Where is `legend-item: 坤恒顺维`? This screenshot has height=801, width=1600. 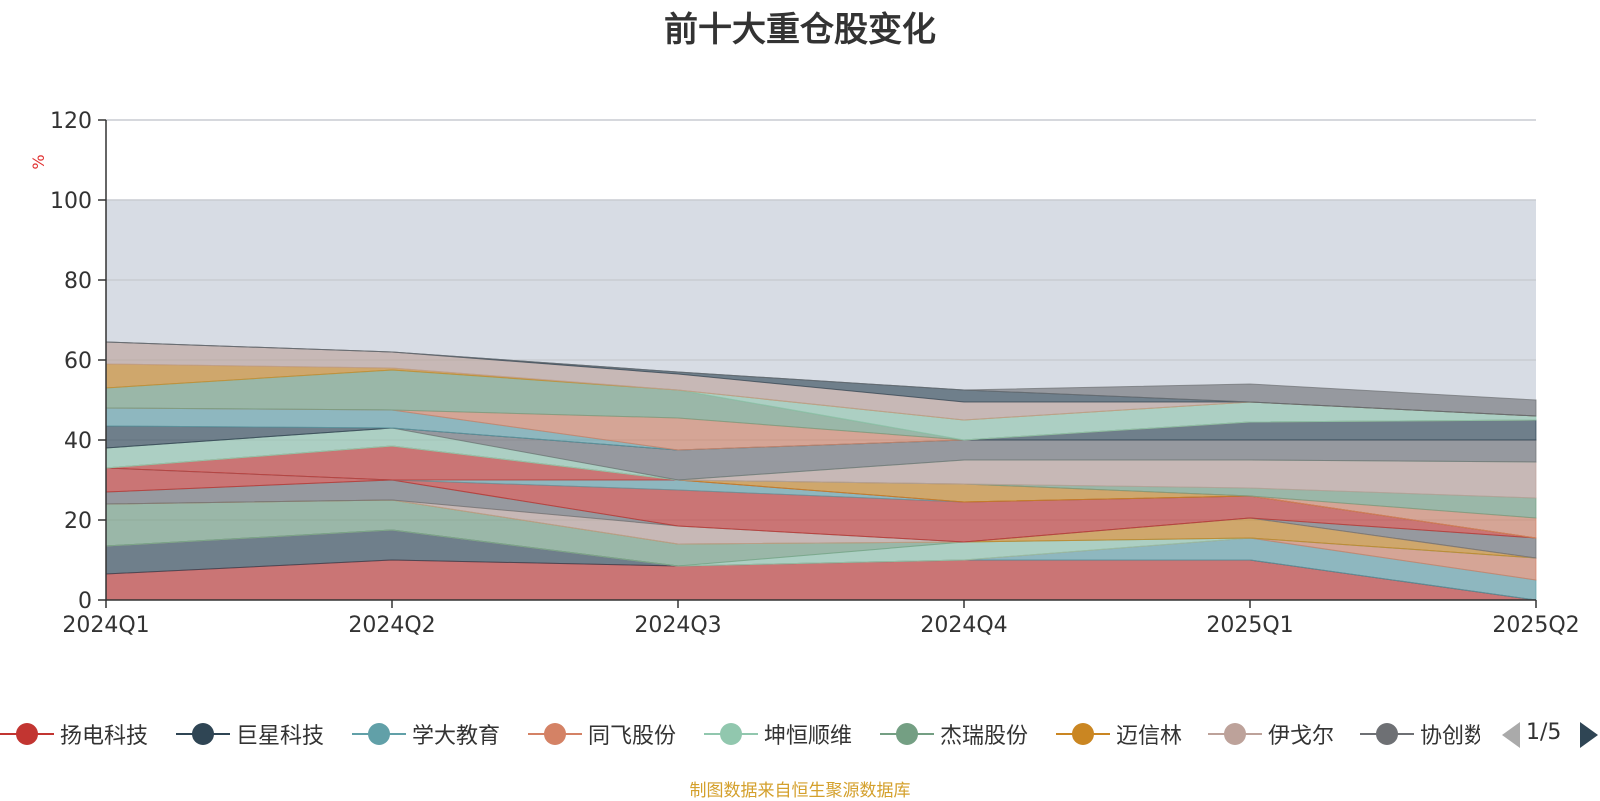
legend-item: 坤恒顺维 is located at coordinates (778, 734).